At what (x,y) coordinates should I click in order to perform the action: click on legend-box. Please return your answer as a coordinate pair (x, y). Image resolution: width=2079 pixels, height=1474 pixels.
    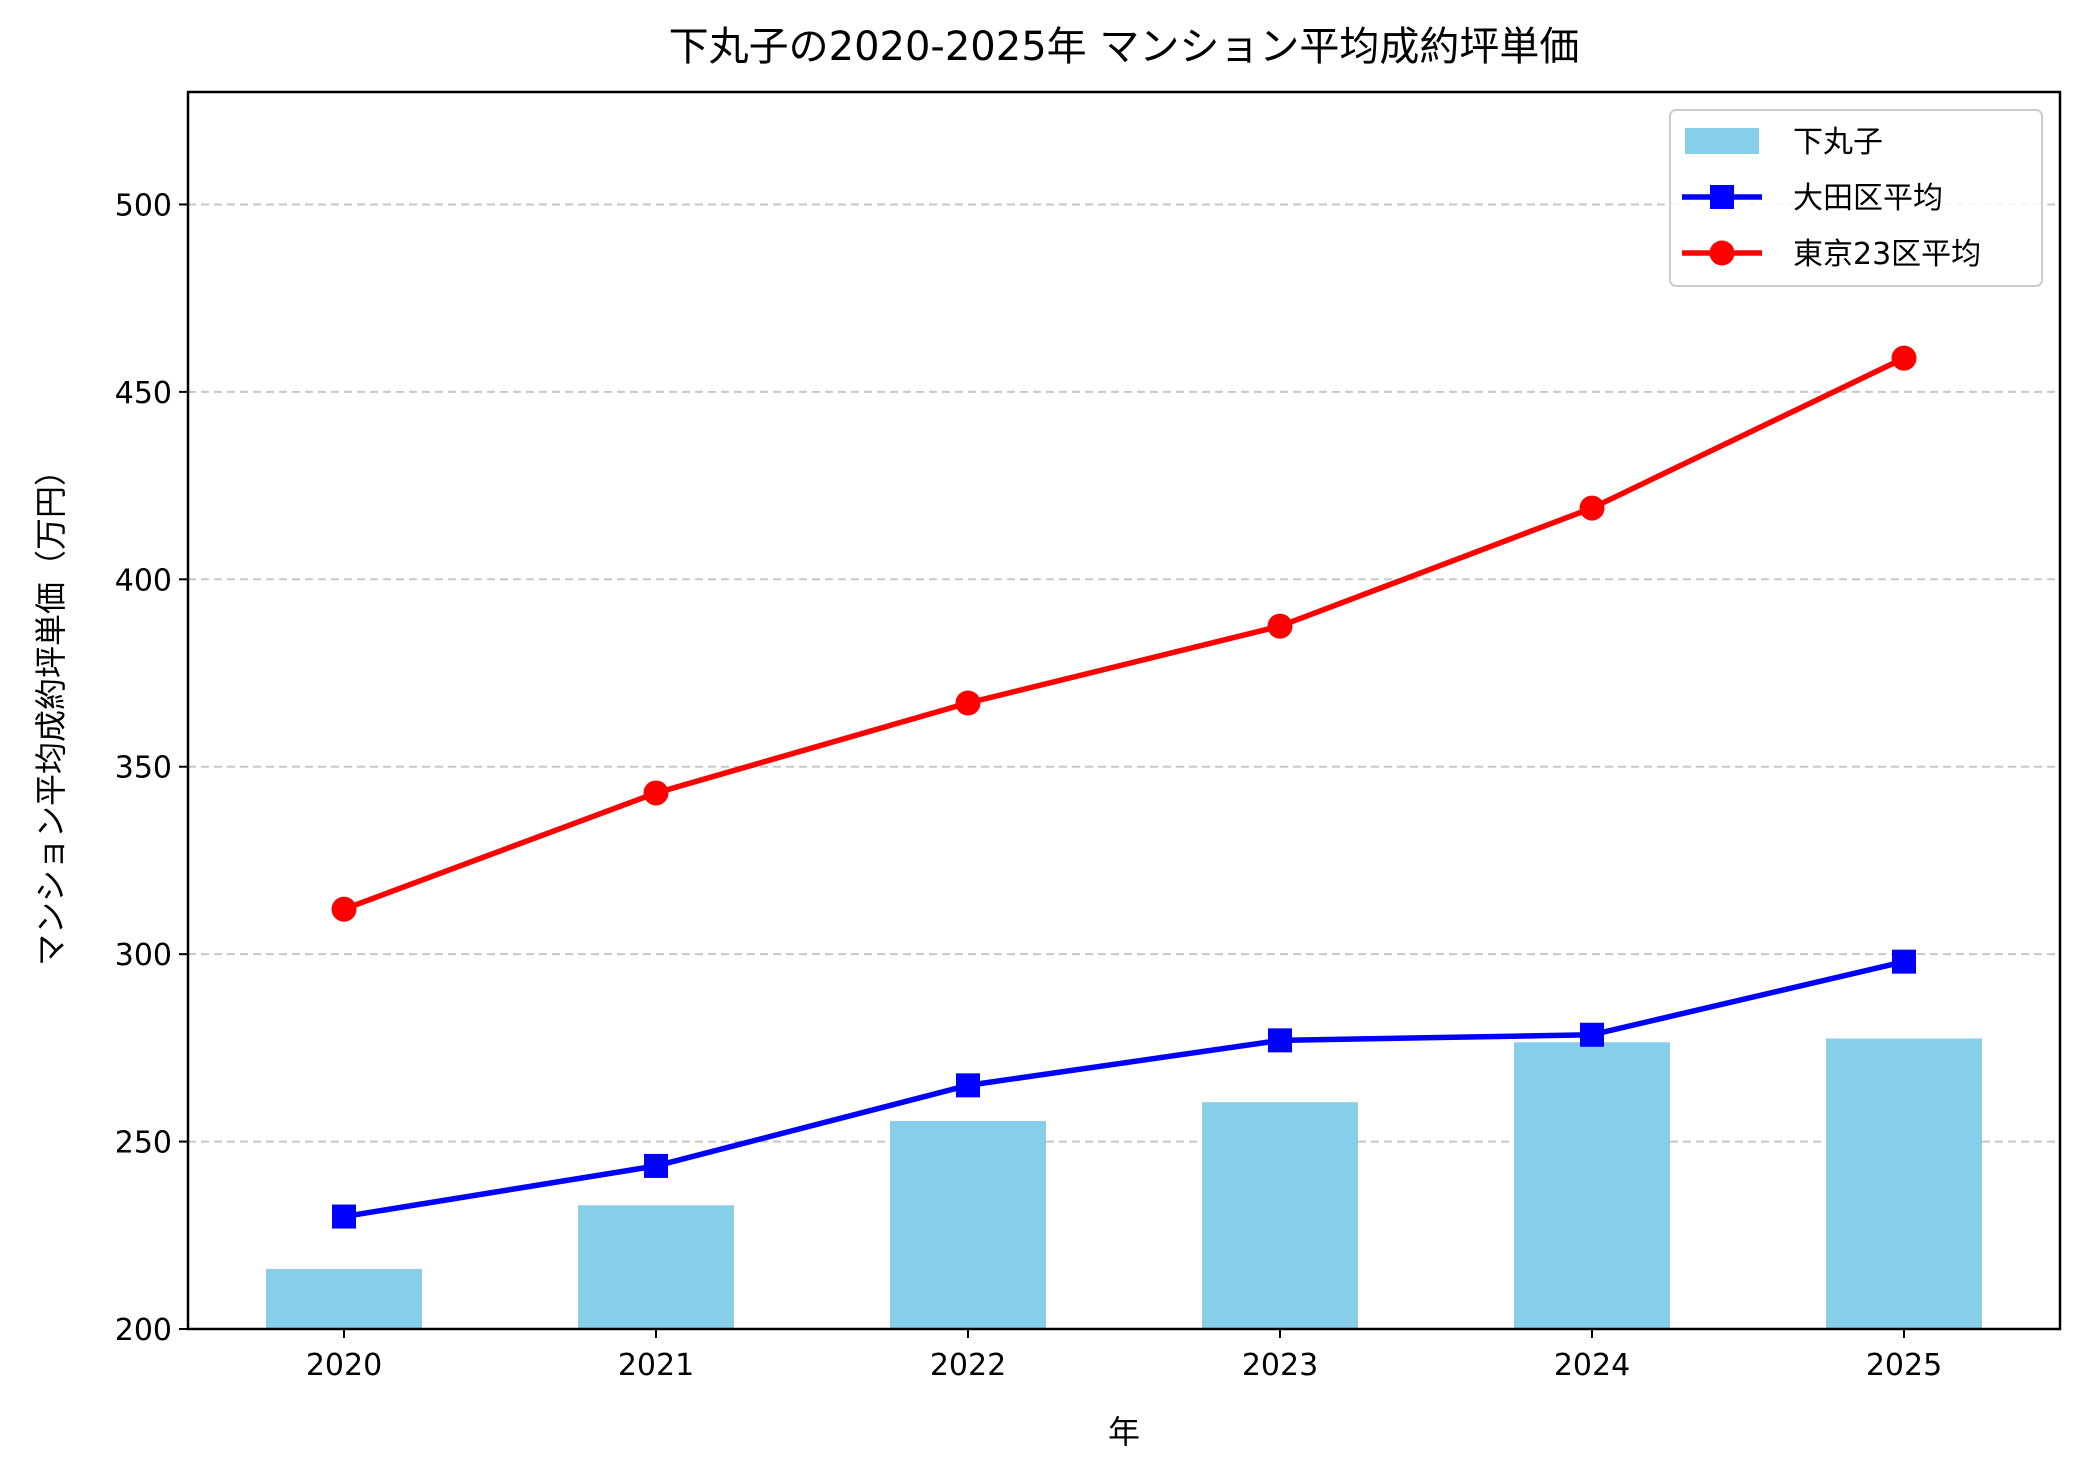
    Looking at the image, I should click on (1856, 198).